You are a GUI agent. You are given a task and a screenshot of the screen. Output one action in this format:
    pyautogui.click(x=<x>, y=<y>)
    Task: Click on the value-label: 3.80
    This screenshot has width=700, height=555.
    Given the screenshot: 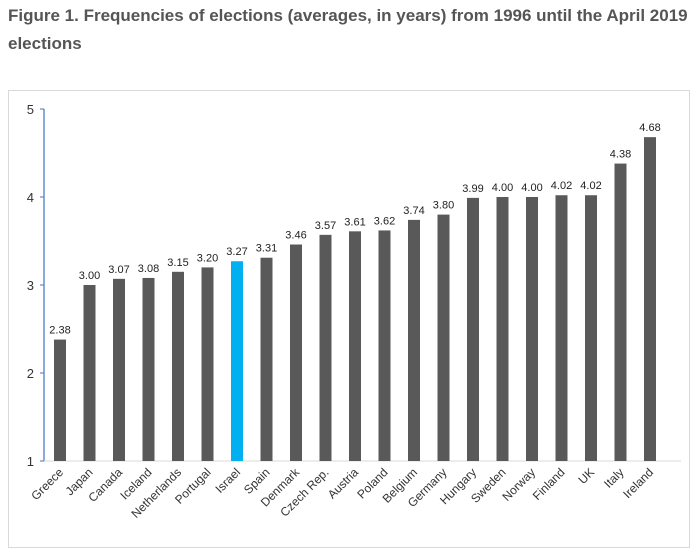 What is the action you would take?
    pyautogui.click(x=443, y=206)
    